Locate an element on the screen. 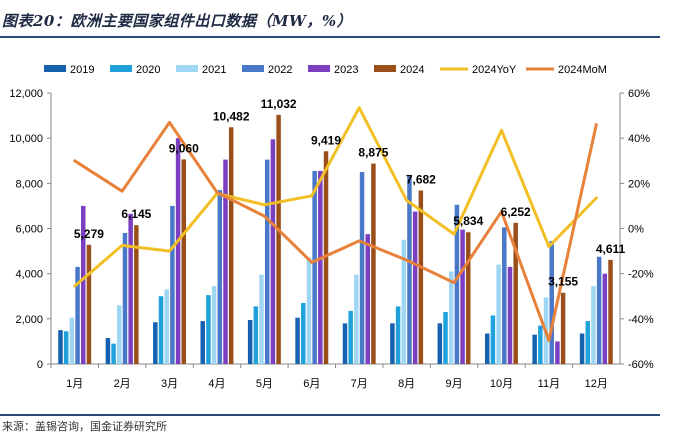  chart-title: 图表20：欧洲主要国家组件出口数据（MW，%） is located at coordinates (177, 21).